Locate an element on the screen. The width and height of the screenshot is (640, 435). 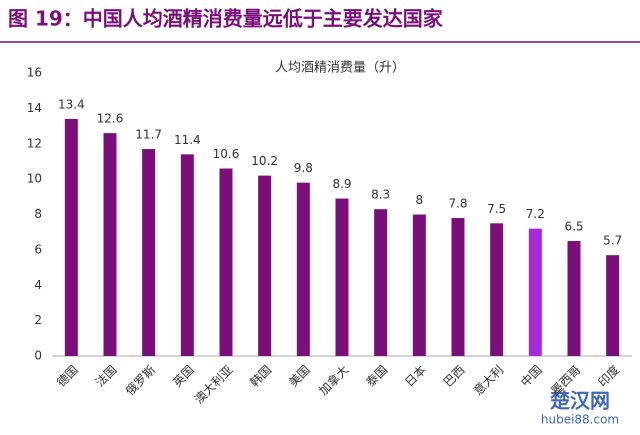
value-label: 10.6 is located at coordinates (226, 154).